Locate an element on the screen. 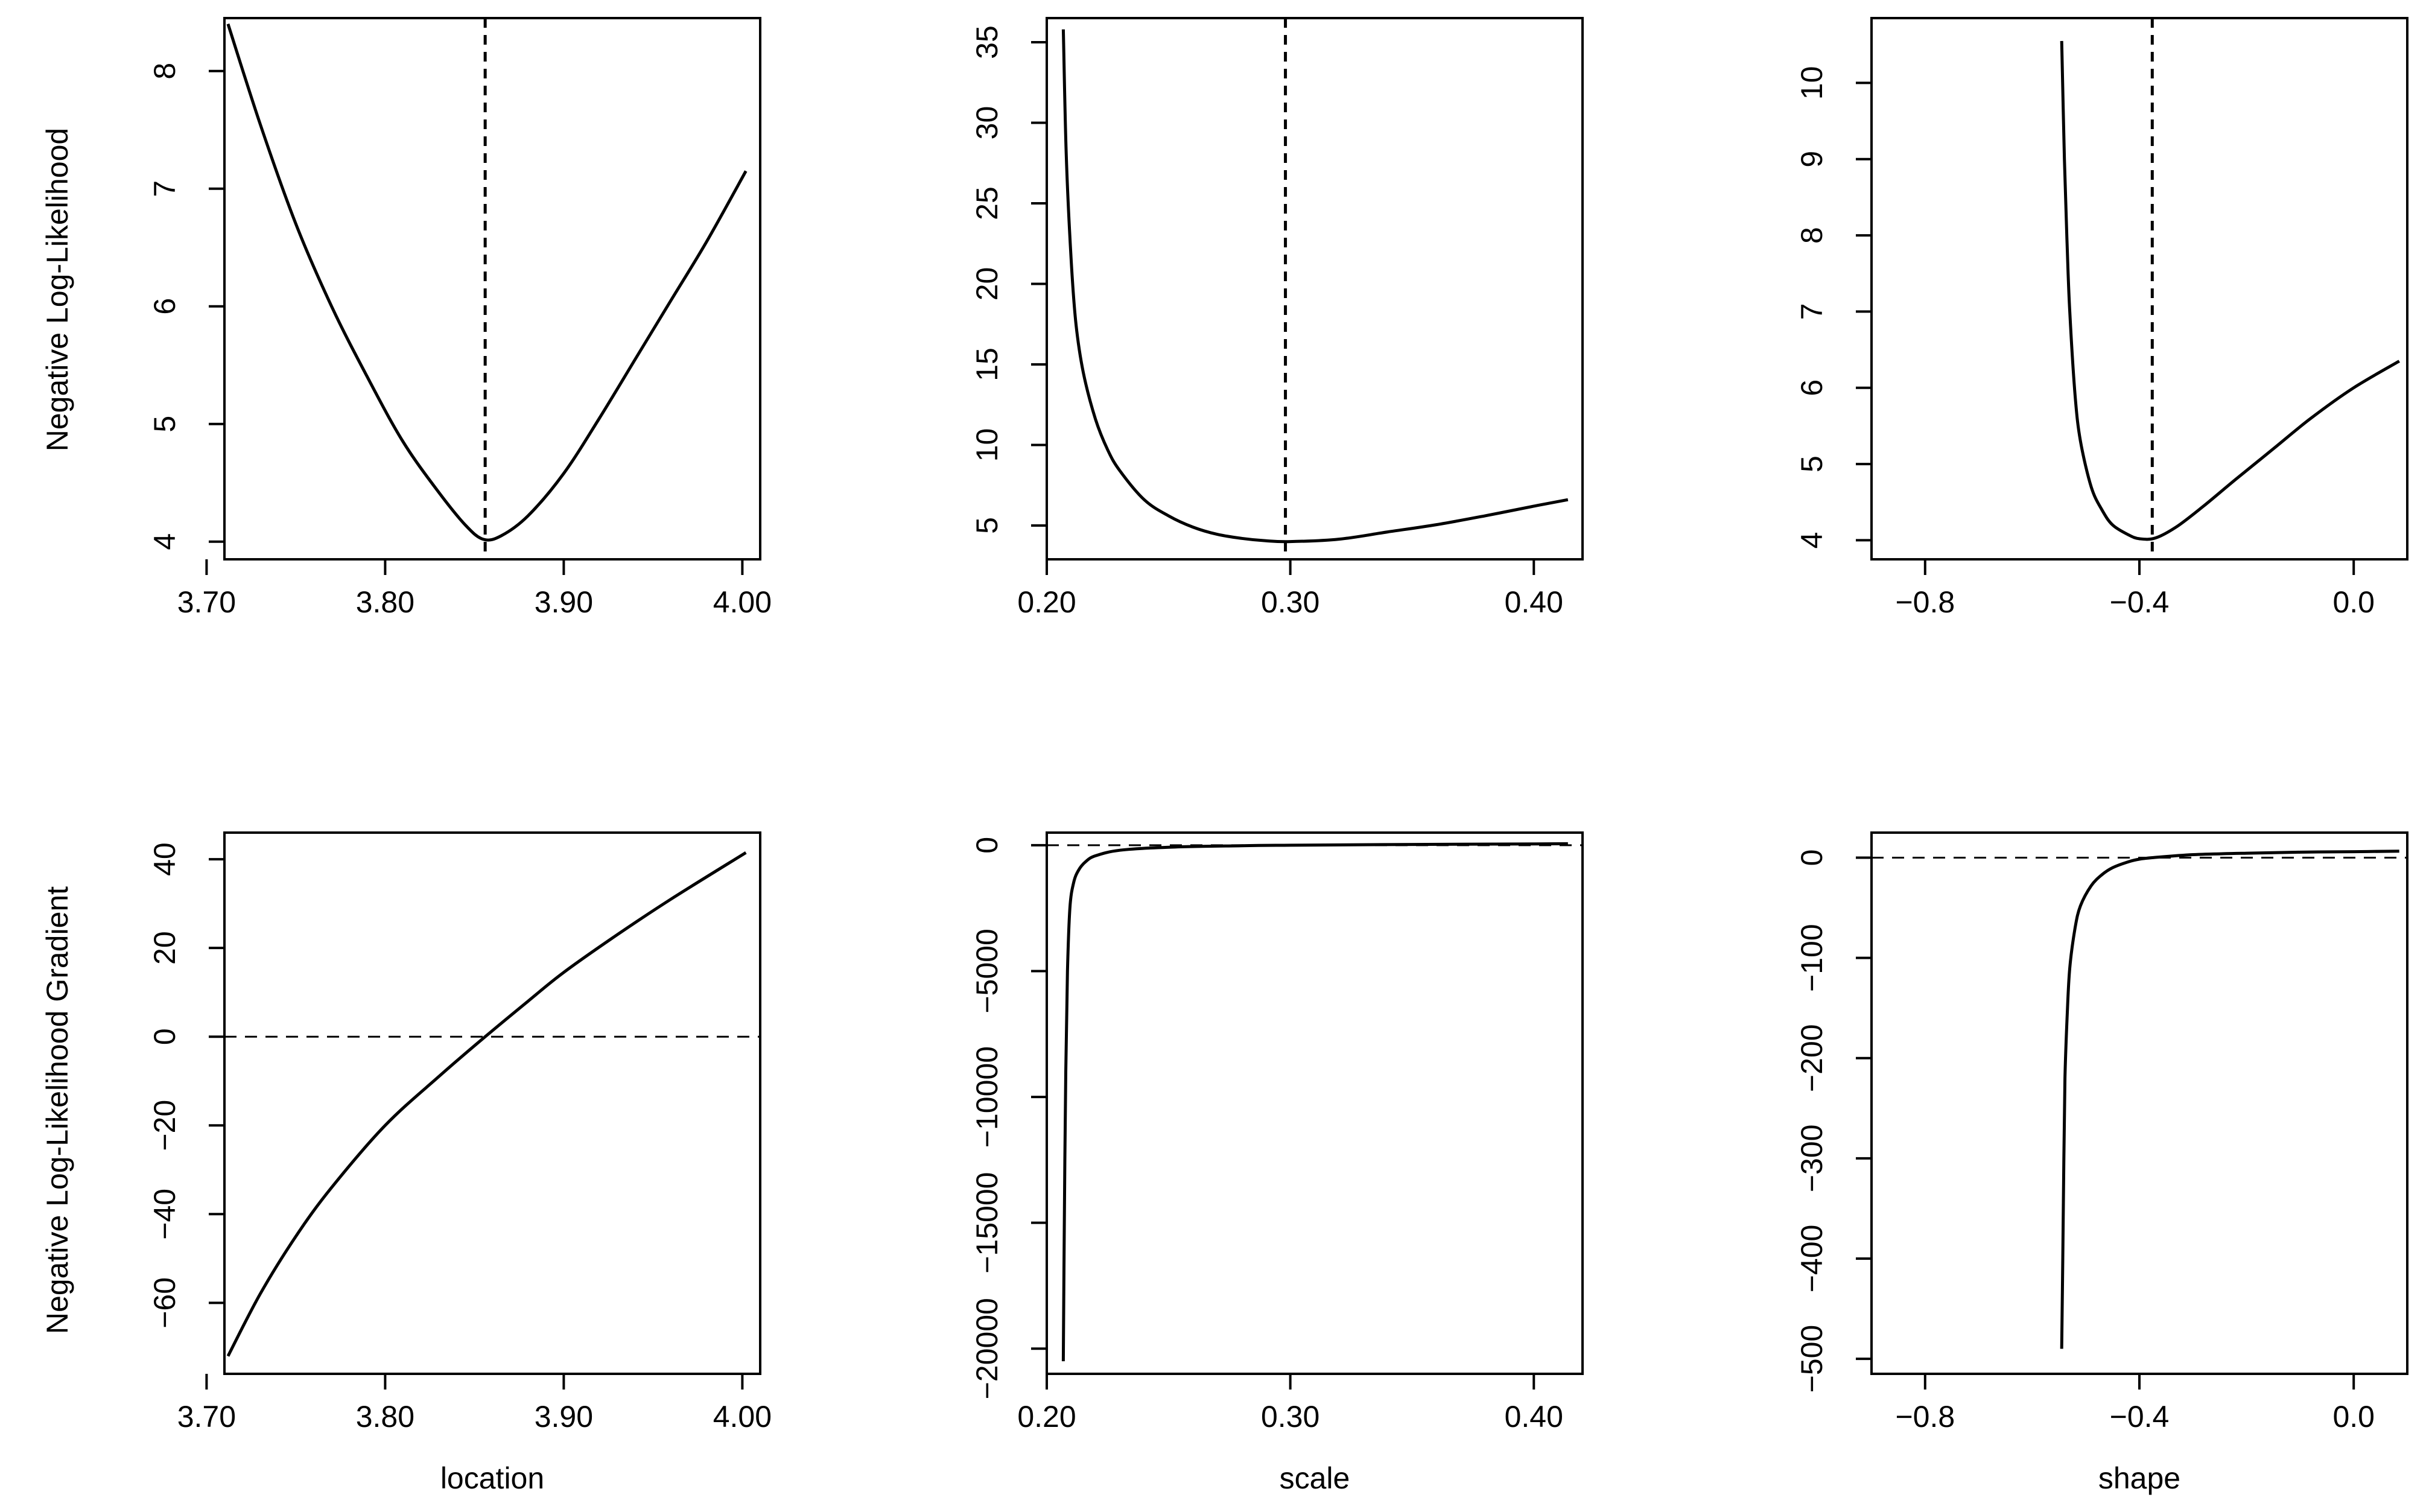 Image resolution: width=2429 pixels, height=1512 pixels. panel-nll-scale: 0.20 0.30 0.40 5 10 15 20 25 30 35 is located at coordinates (1277, 318).